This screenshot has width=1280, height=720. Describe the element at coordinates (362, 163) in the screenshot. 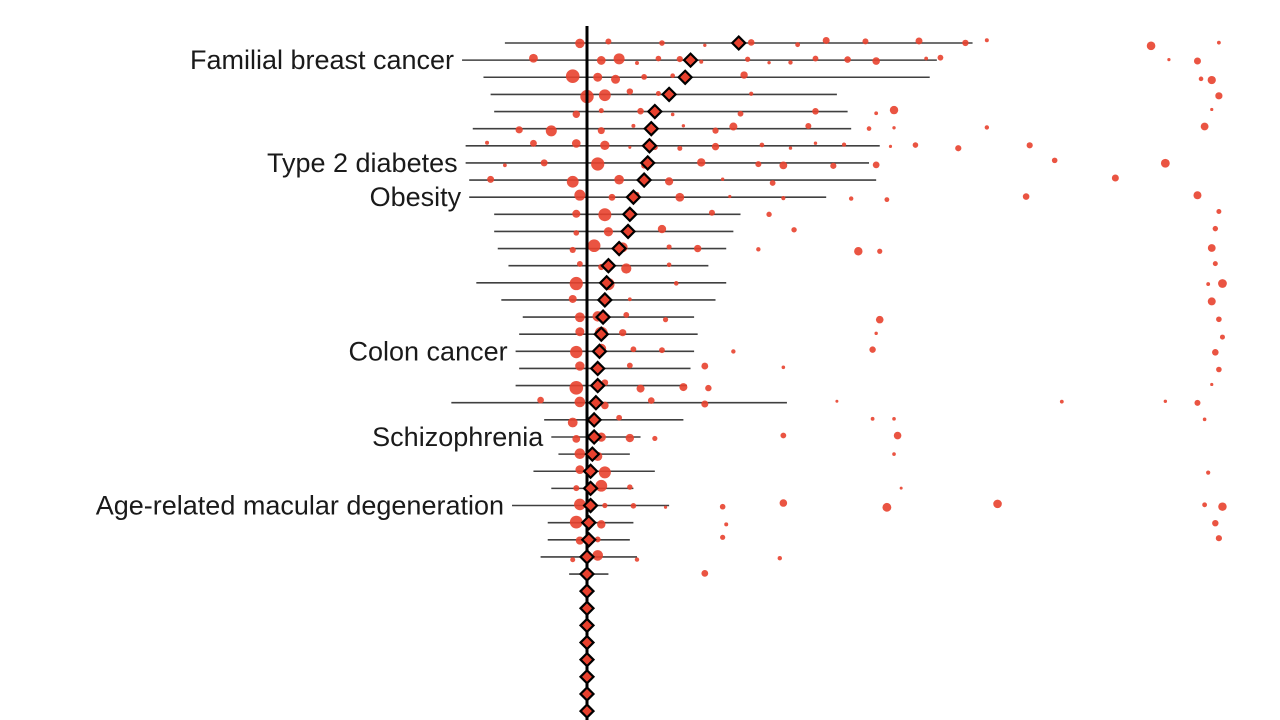

I see `trait-label: Type 2 diabetes` at that location.